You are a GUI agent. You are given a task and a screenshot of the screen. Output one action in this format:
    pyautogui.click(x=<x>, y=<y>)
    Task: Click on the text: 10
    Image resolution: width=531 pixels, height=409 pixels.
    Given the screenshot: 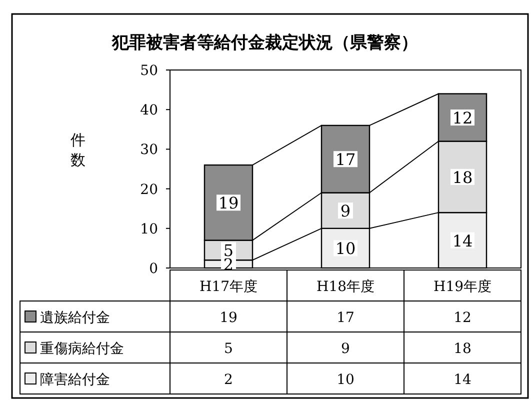 What is the action you would take?
    pyautogui.click(x=345, y=380)
    